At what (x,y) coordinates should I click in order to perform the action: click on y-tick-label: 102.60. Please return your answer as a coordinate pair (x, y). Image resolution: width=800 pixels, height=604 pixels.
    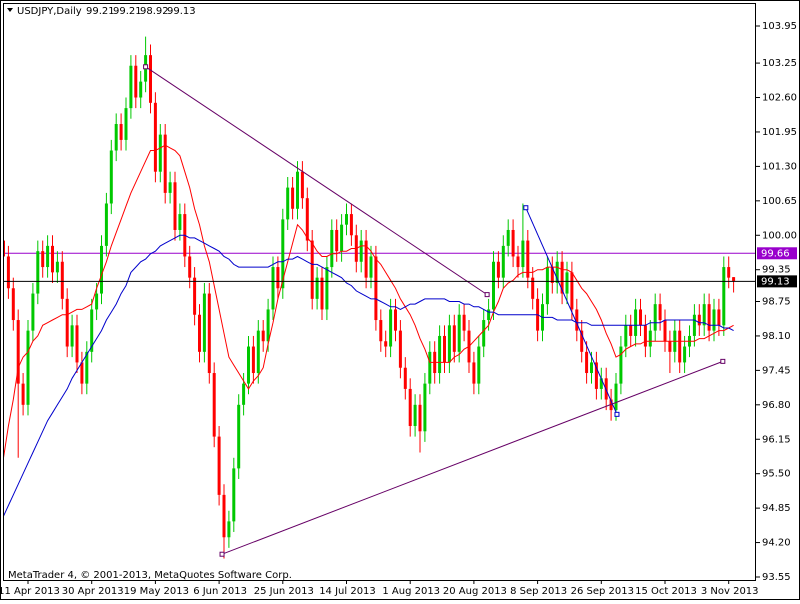
    Looking at the image, I should click on (779, 98).